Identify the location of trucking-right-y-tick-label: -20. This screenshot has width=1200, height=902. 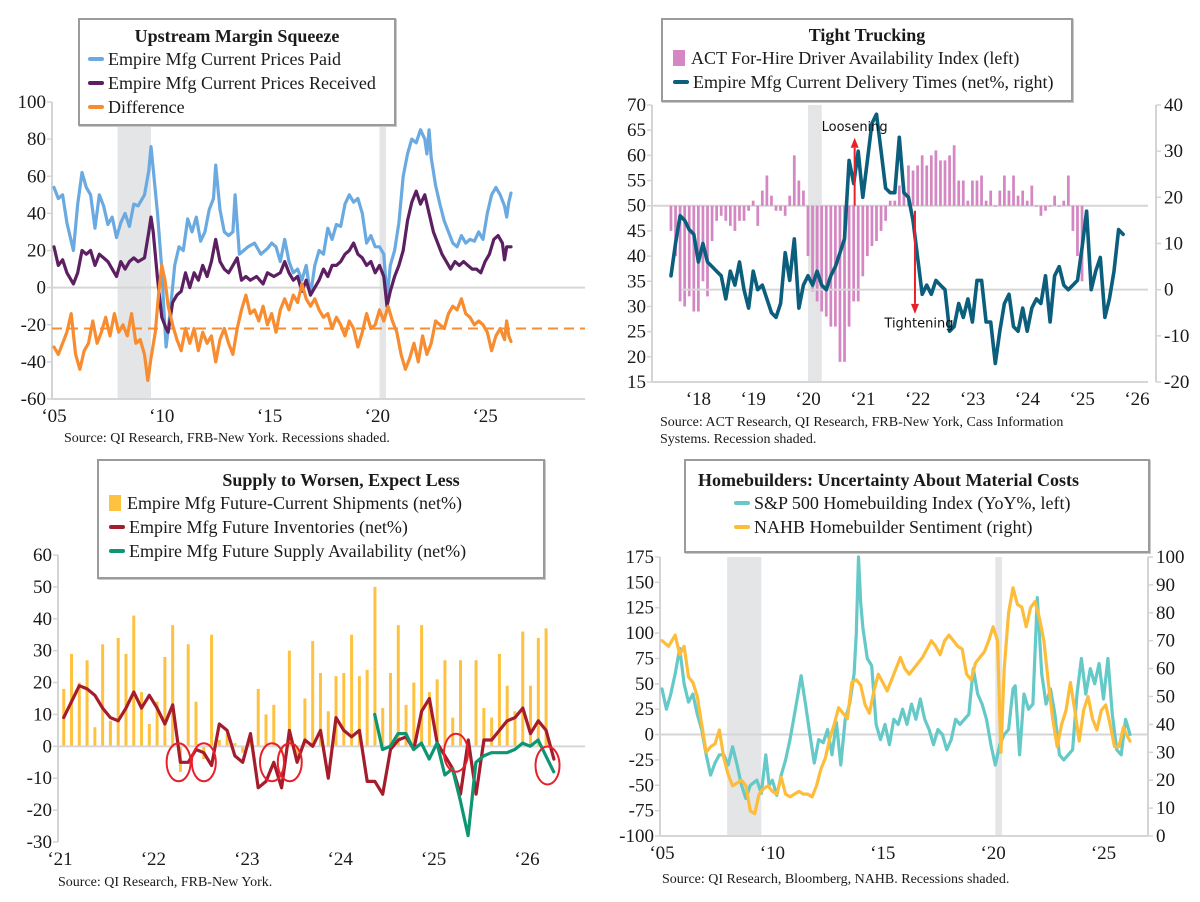
(1176, 382).